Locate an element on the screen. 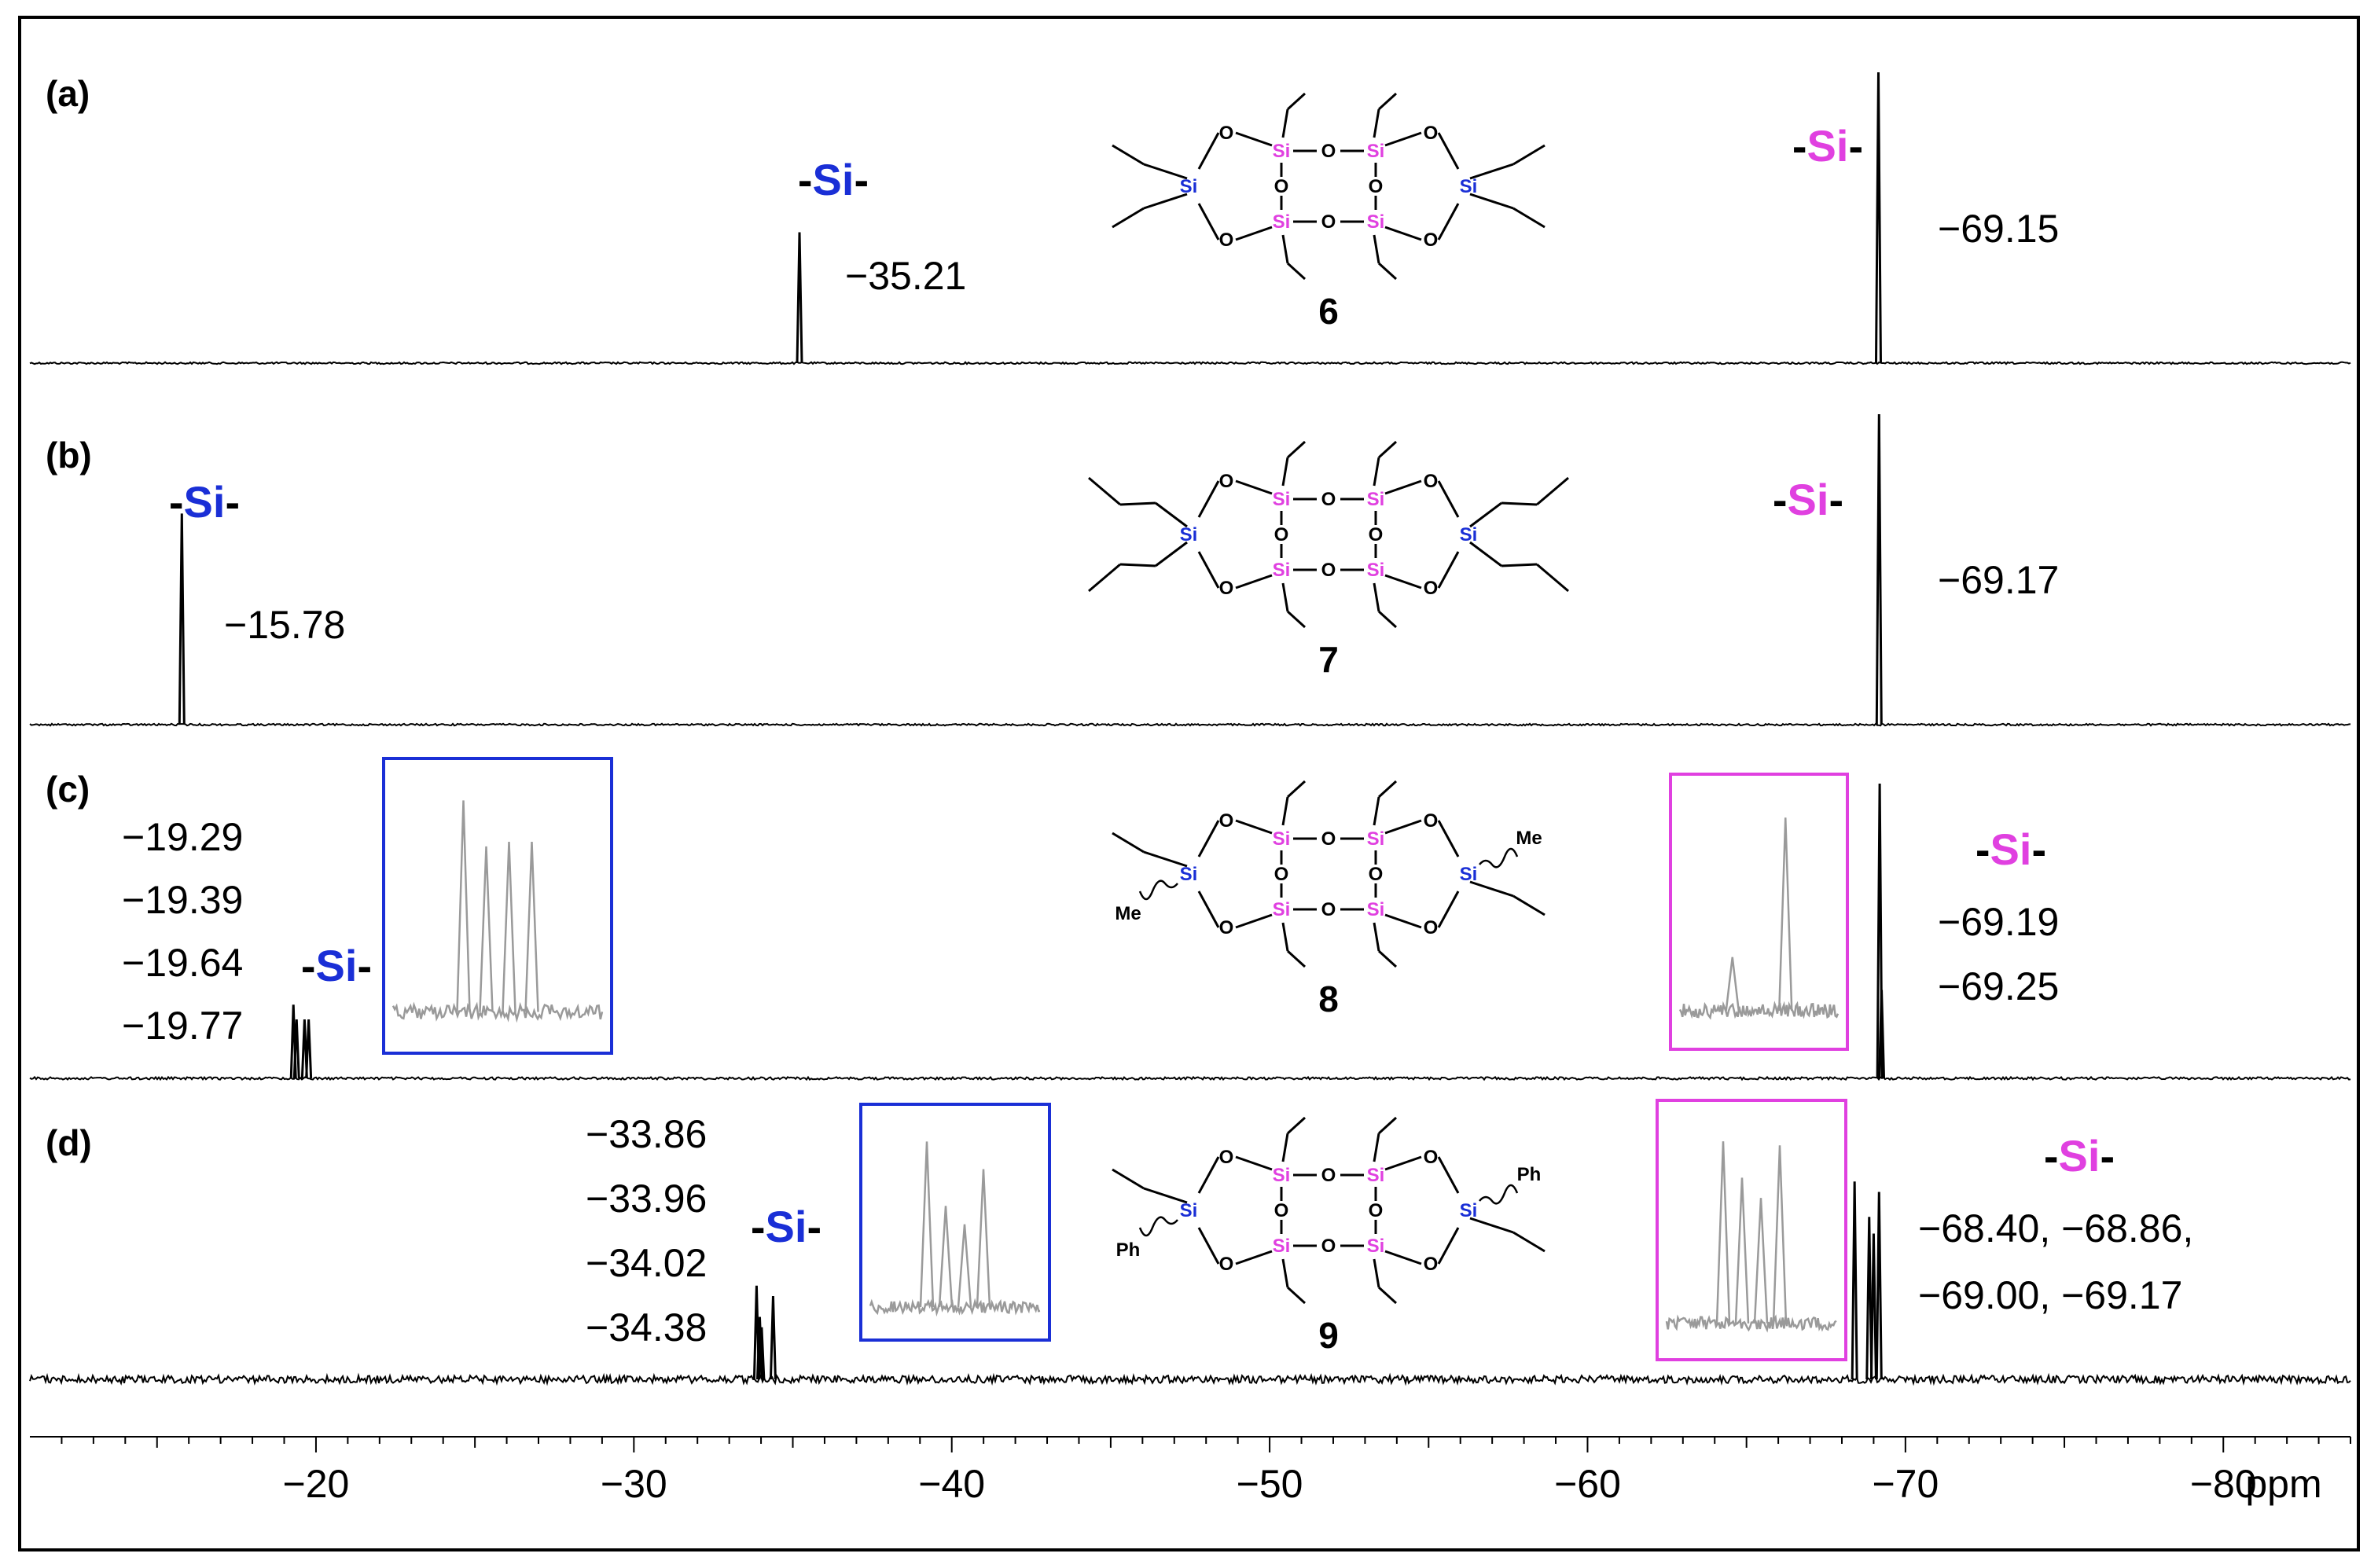 This screenshot has height=1568, width=2378. shift-label: −34.02 is located at coordinates (646, 1263).